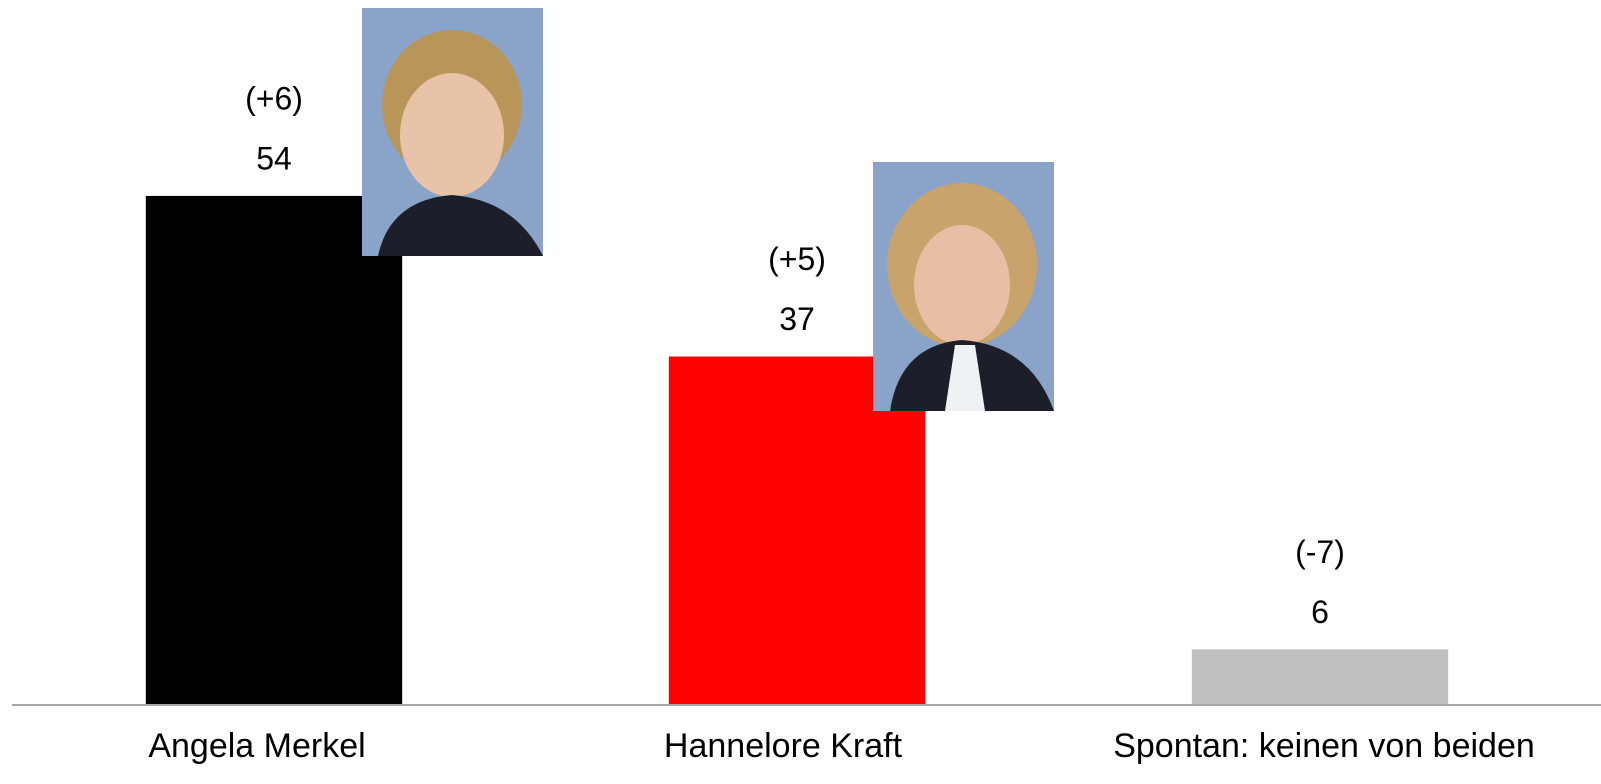 Image resolution: width=1601 pixels, height=784 pixels. I want to click on change-label: (+6), so click(274, 98).